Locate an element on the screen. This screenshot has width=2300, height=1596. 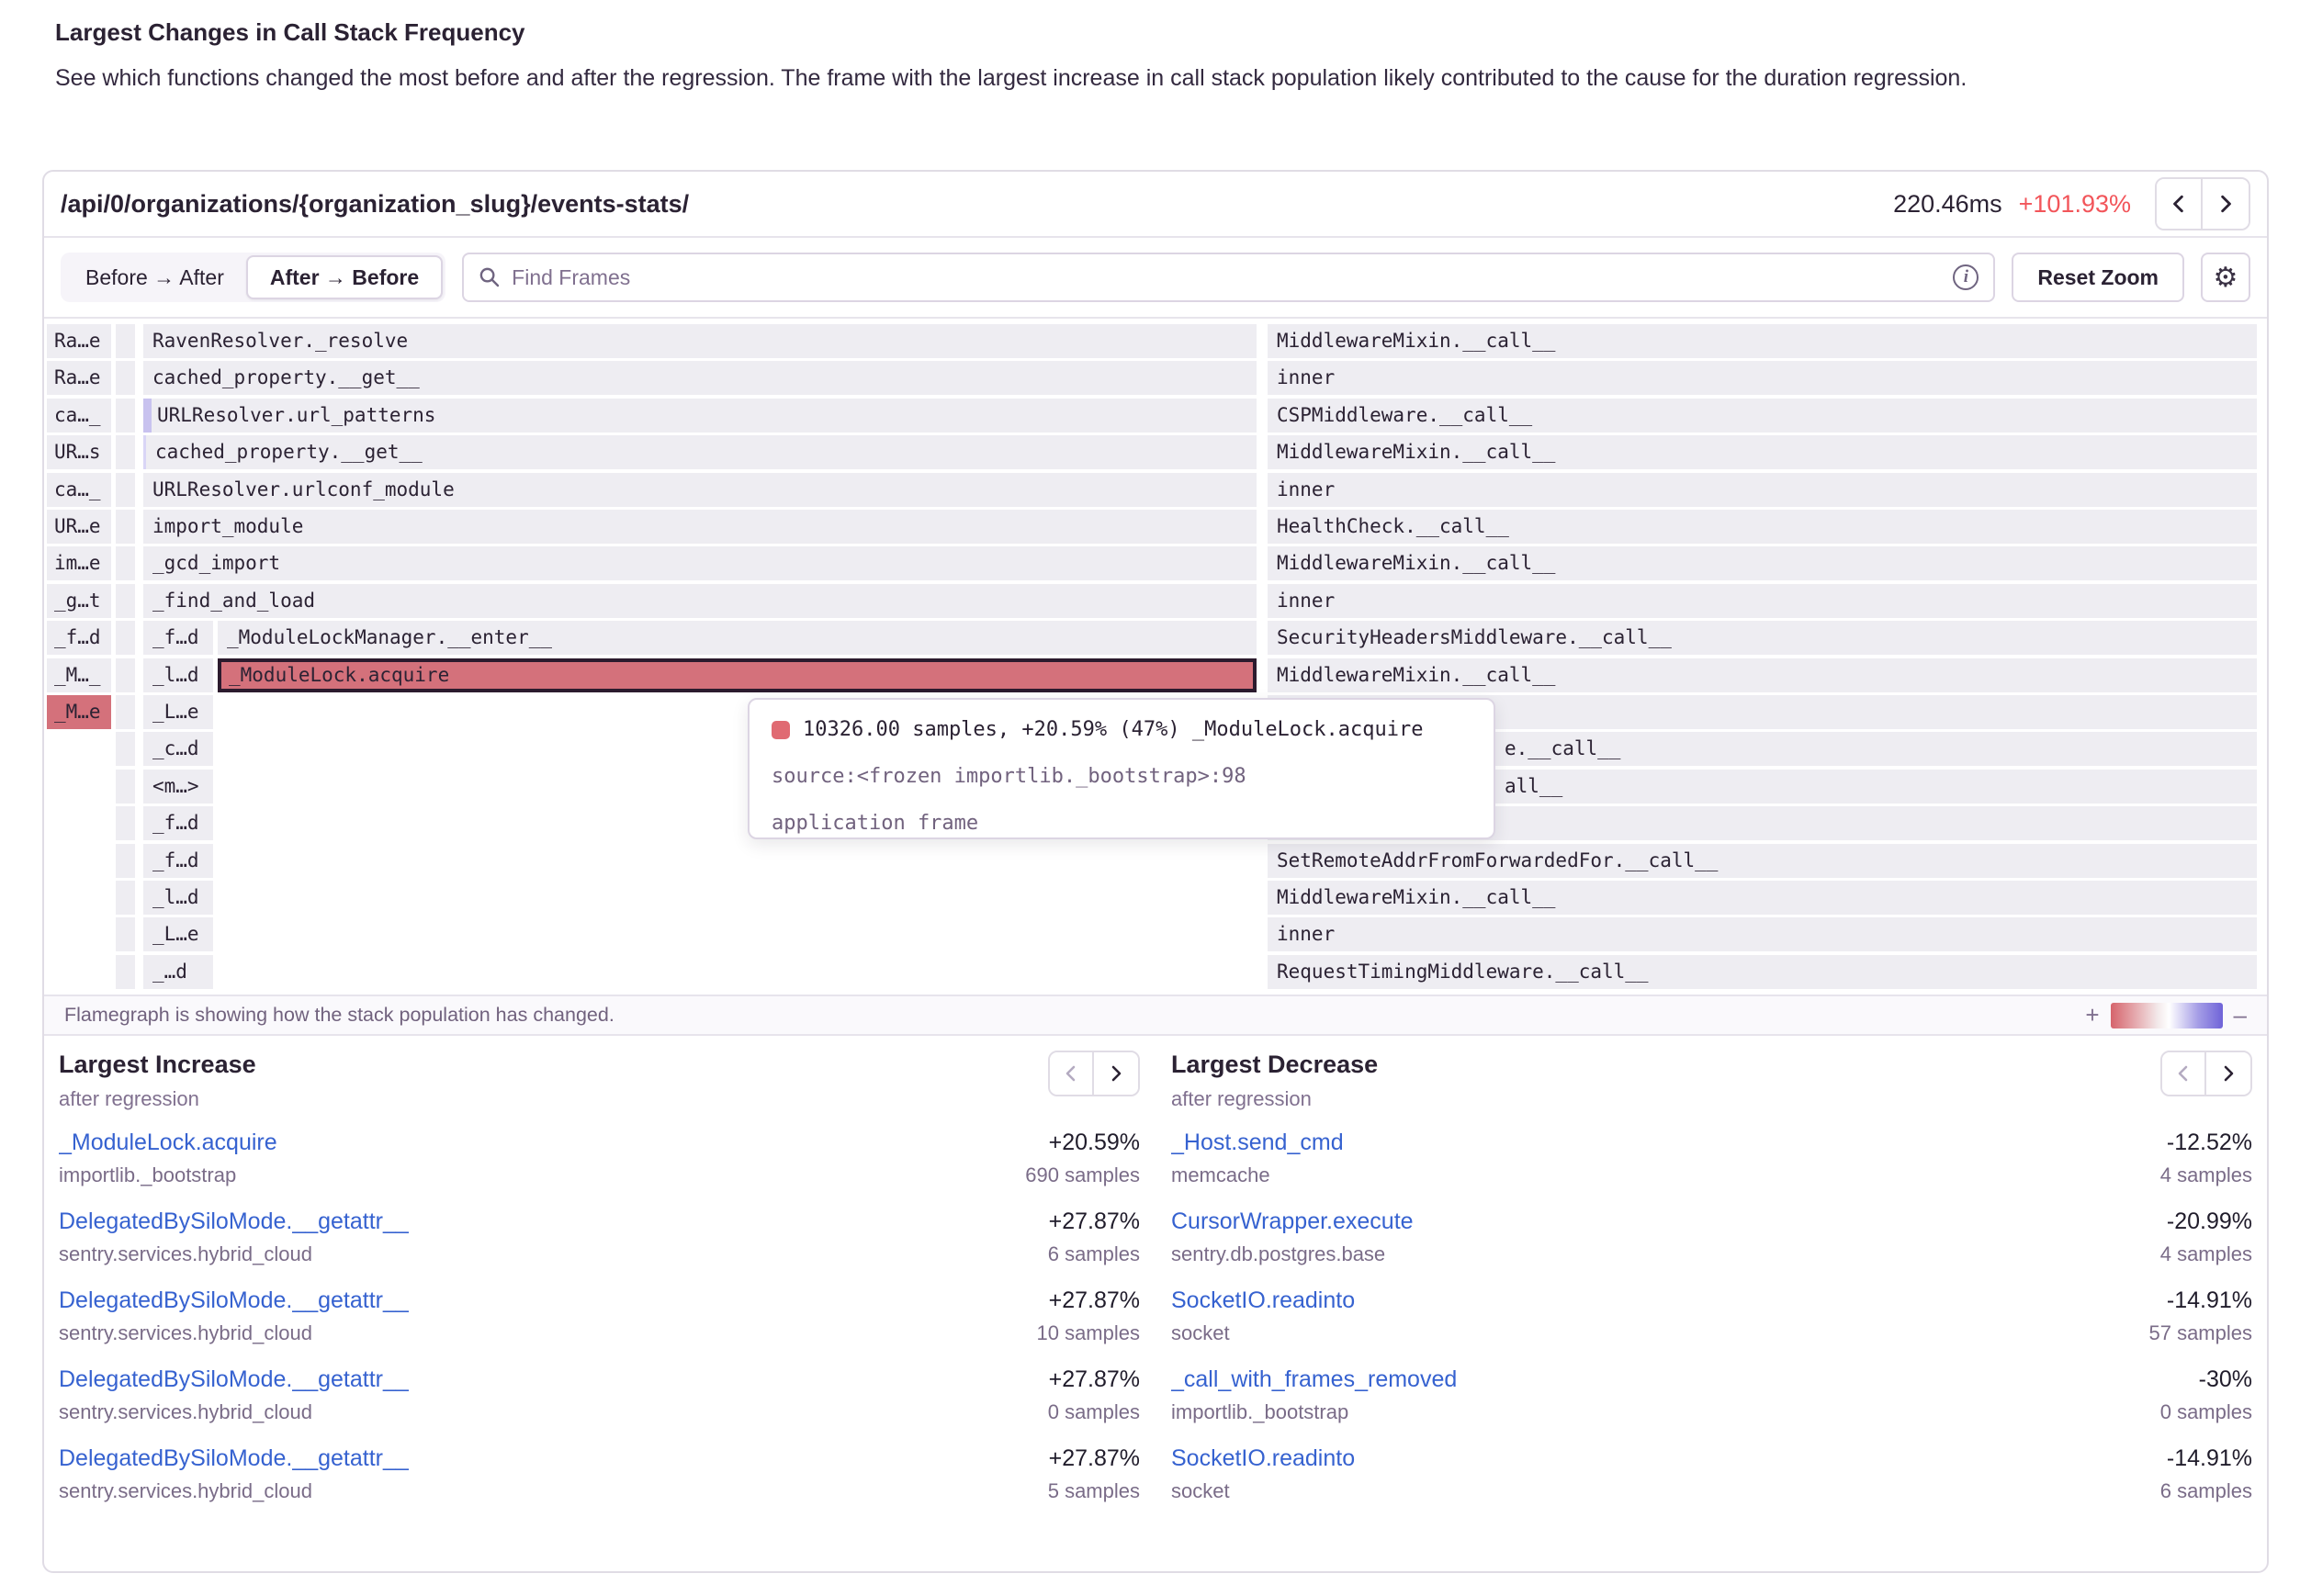
frame-module: memcache is located at coordinates (1220, 1174).